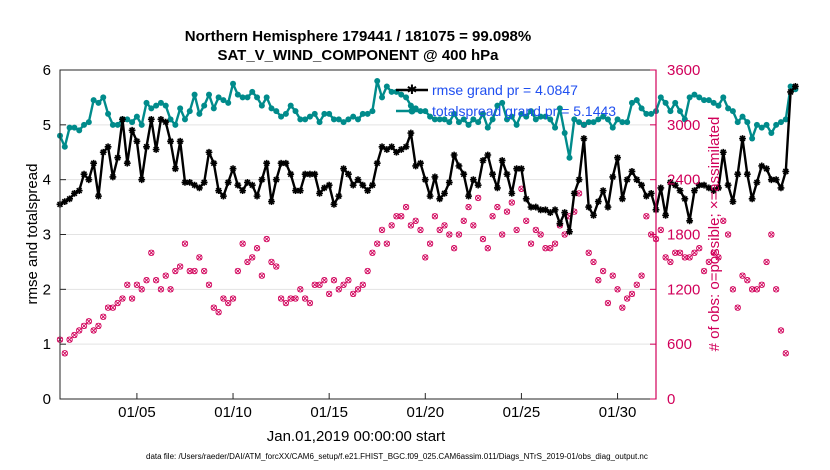  What do you see at coordinates (683, 180) in the screenshot?
I see `y2-tick-label-4: 2400` at bounding box center [683, 180].